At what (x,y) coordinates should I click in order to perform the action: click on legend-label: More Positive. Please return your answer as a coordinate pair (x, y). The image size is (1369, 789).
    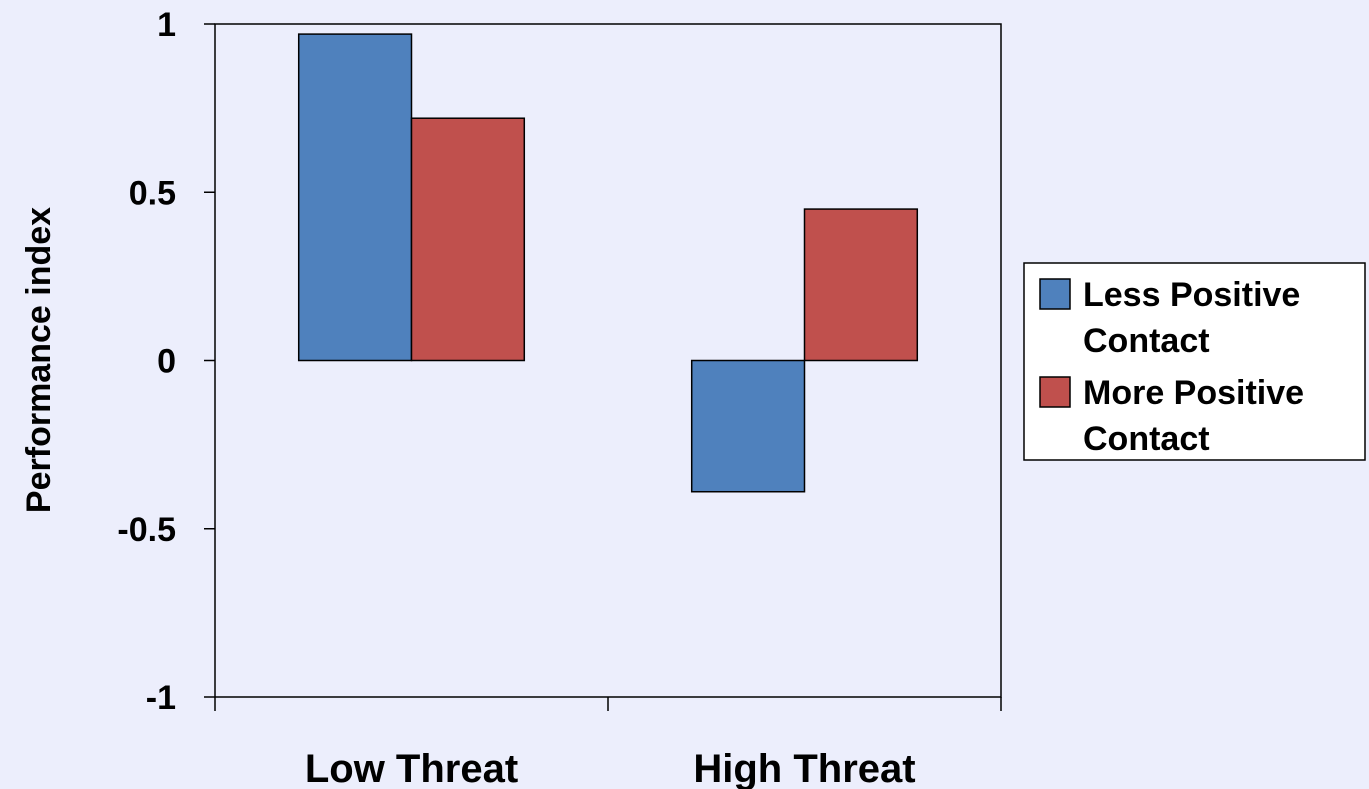
    Looking at the image, I should click on (1193, 393).